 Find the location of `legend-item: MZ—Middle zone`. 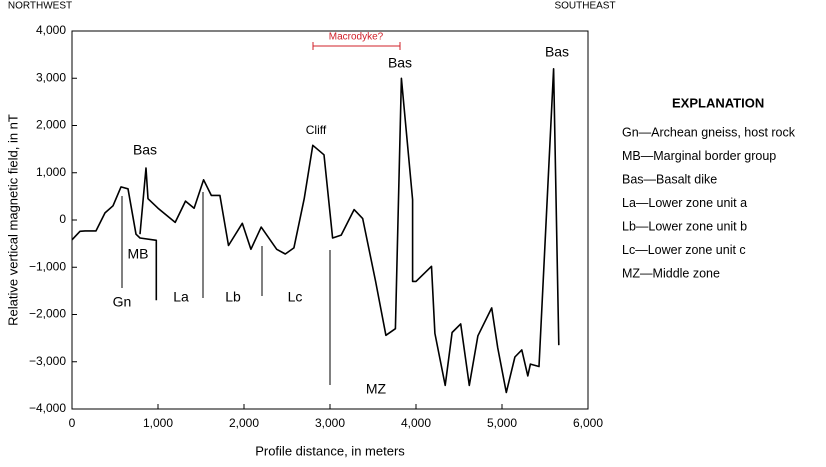

legend-item: MZ—Middle zone is located at coordinates (671, 273).